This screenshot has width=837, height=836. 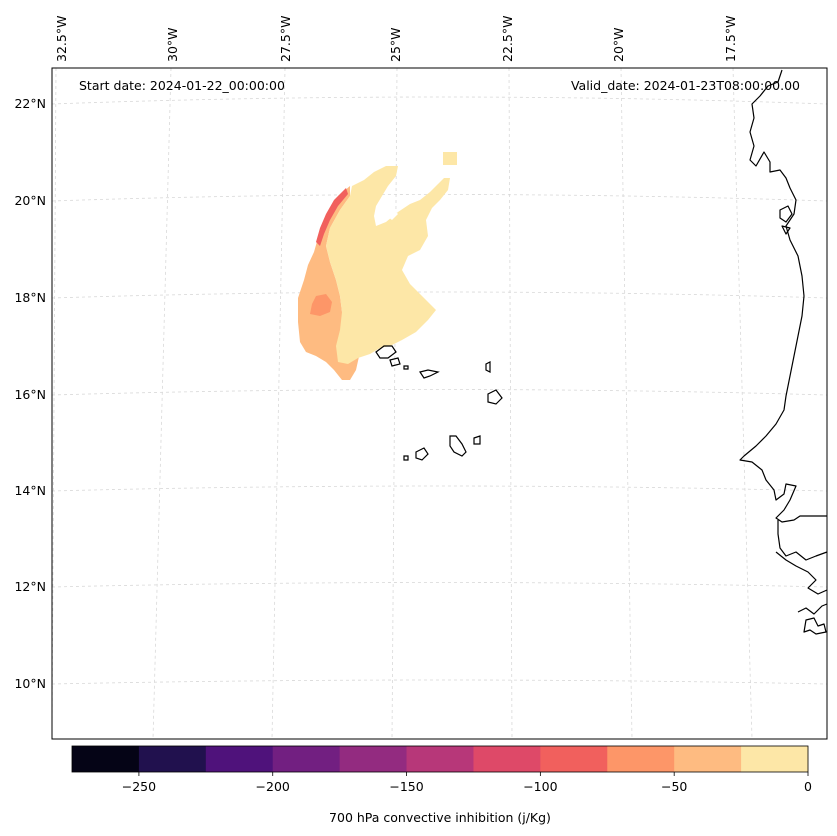 I want to click on cin-region-light, so click(x=388, y=265).